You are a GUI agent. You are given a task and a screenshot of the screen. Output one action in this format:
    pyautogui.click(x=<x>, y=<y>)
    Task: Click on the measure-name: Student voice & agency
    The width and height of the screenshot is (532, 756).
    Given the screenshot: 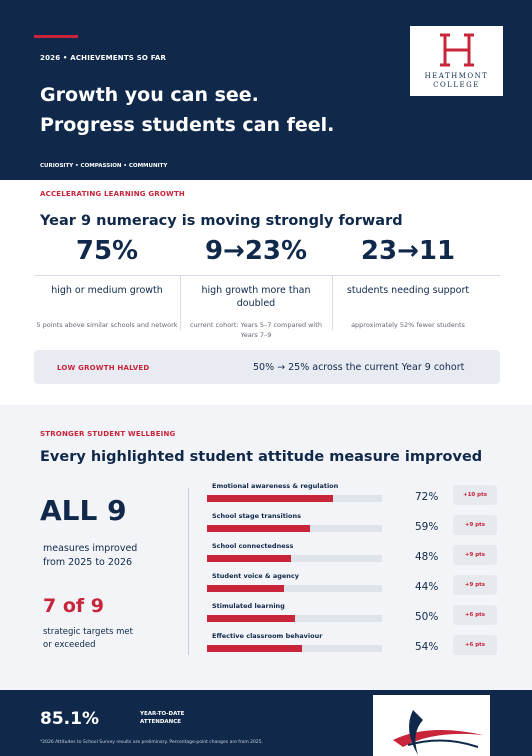 What is the action you would take?
    pyautogui.click(x=256, y=576)
    